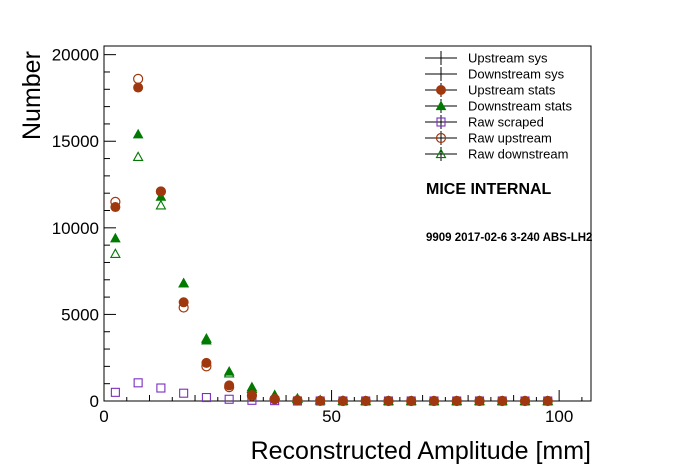 The height and width of the screenshot is (472, 696). Describe the element at coordinates (509, 238) in the screenshot. I see `annotation-run-info: 9909 2017-02-6 3-240 ABS-LH2` at that location.